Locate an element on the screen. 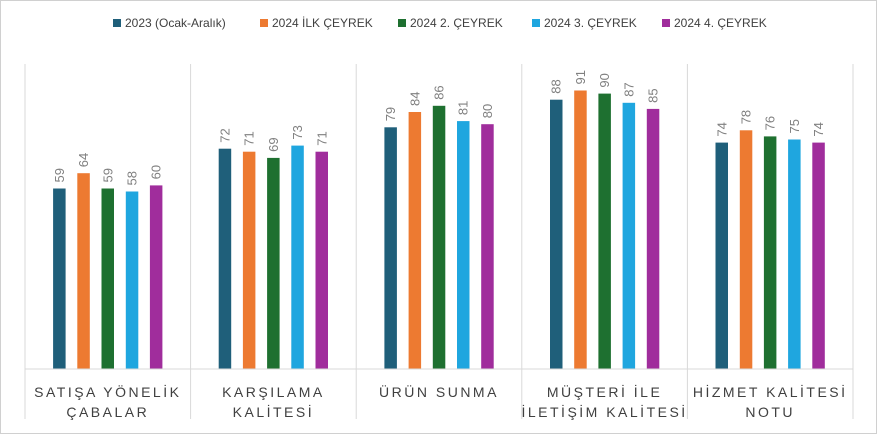 The width and height of the screenshot is (877, 434). data-label: 78 is located at coordinates (746, 117).